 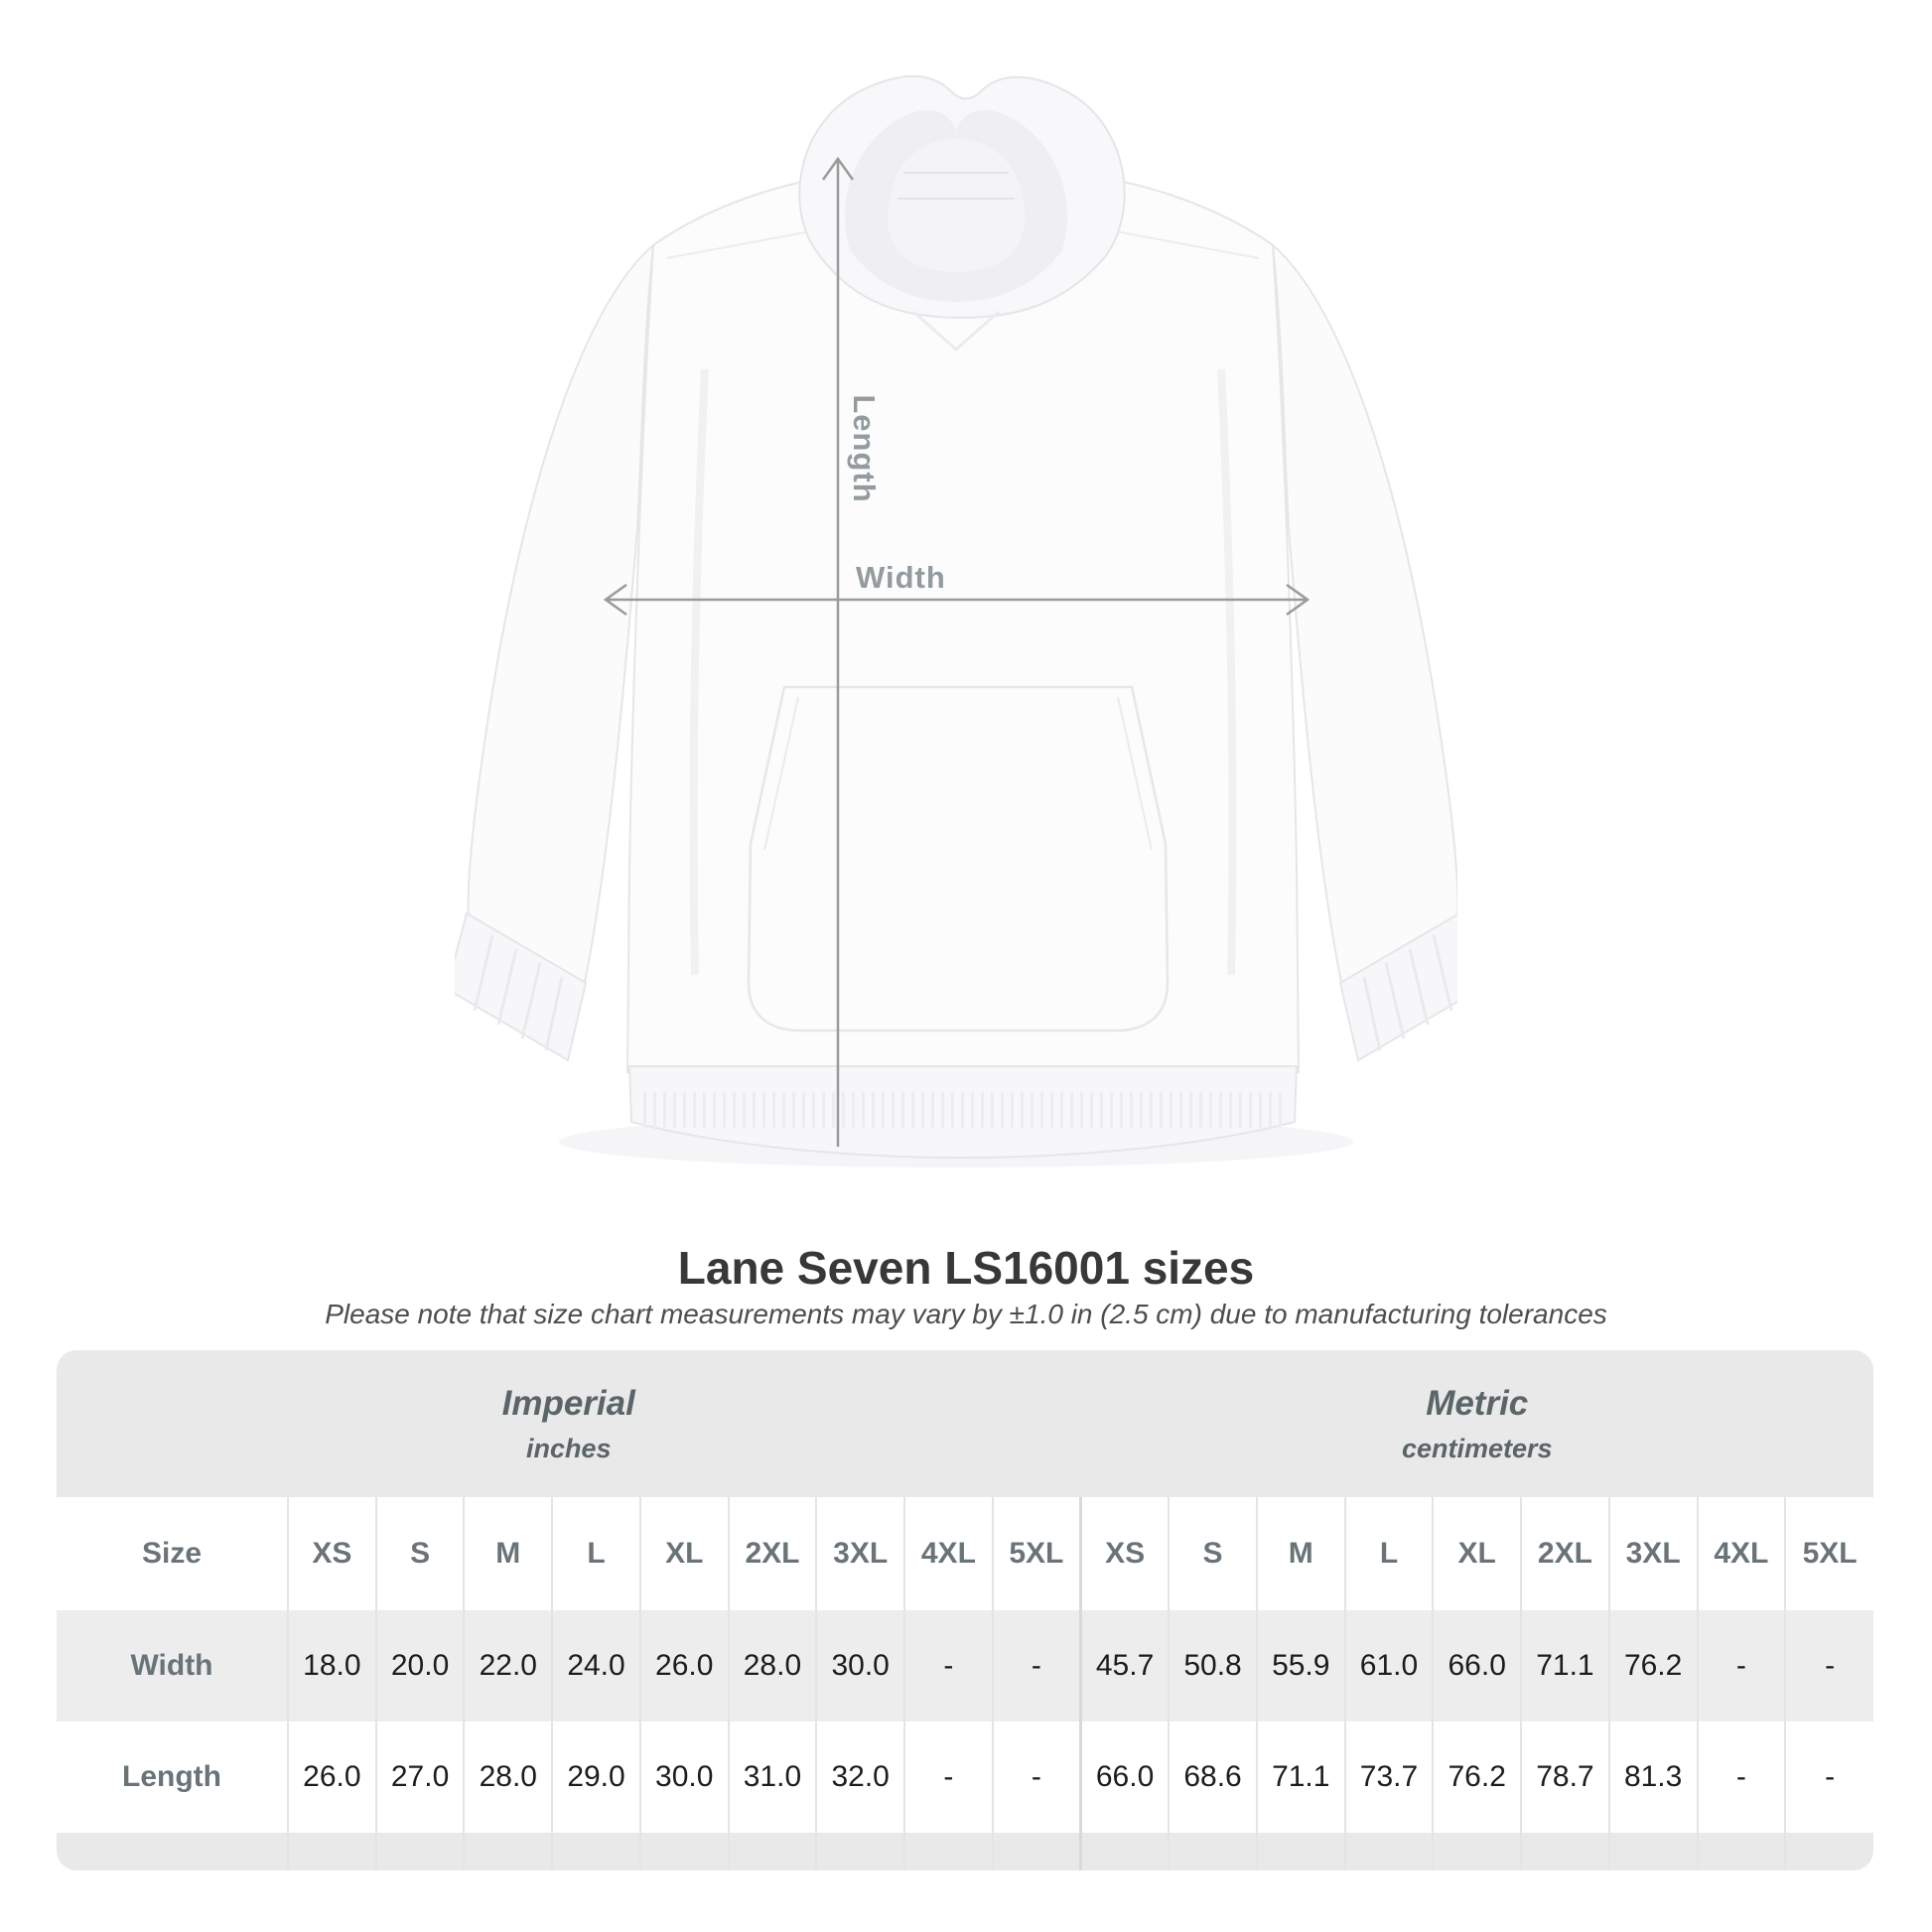 I want to click on measure-cell: 78.7, so click(x=1565, y=1778).